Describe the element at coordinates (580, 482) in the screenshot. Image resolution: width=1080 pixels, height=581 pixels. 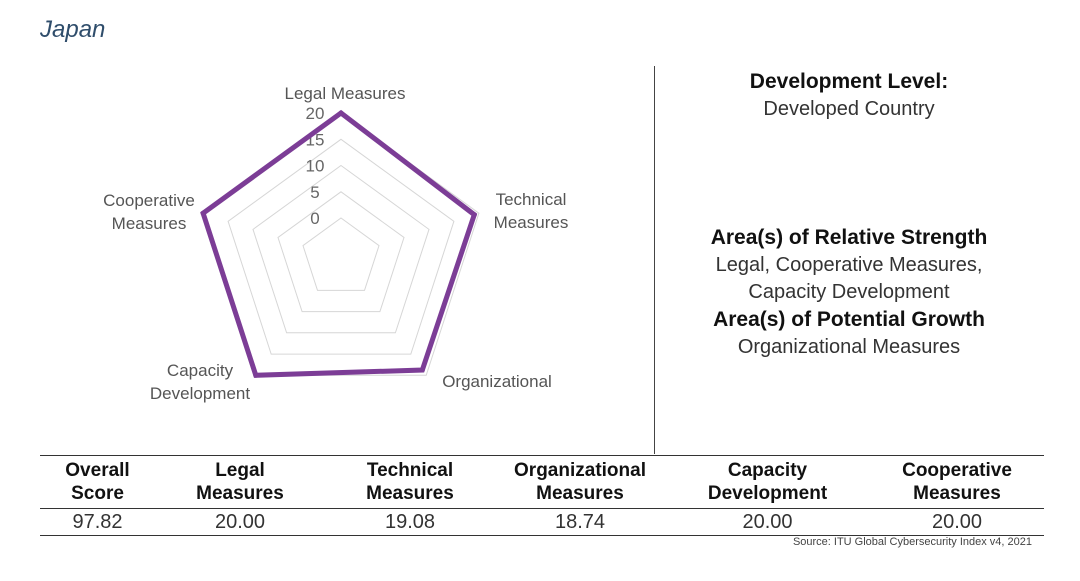
I see `header-organizational-measures: Organizational Measures` at that location.